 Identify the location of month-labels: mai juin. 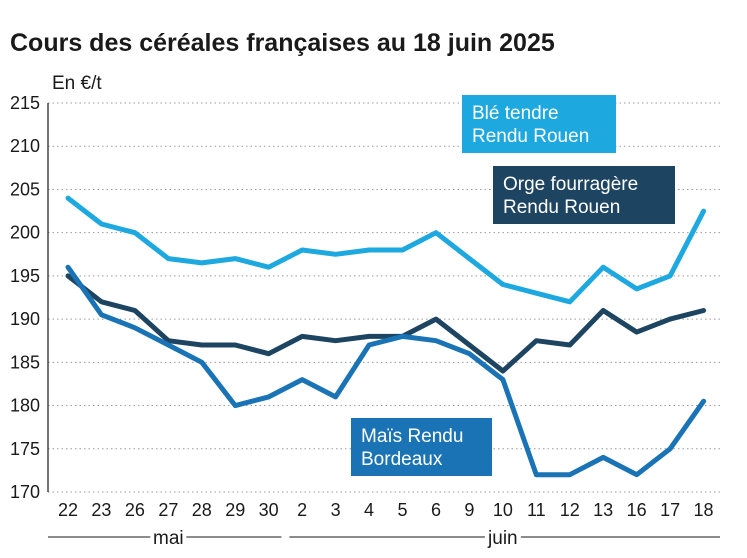
(384, 538).